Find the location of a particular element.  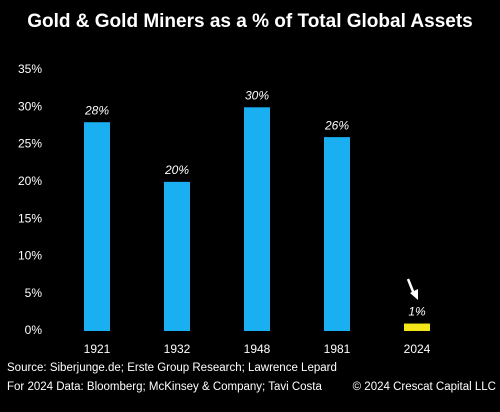

y-tick-label: 0% is located at coordinates (34, 330).